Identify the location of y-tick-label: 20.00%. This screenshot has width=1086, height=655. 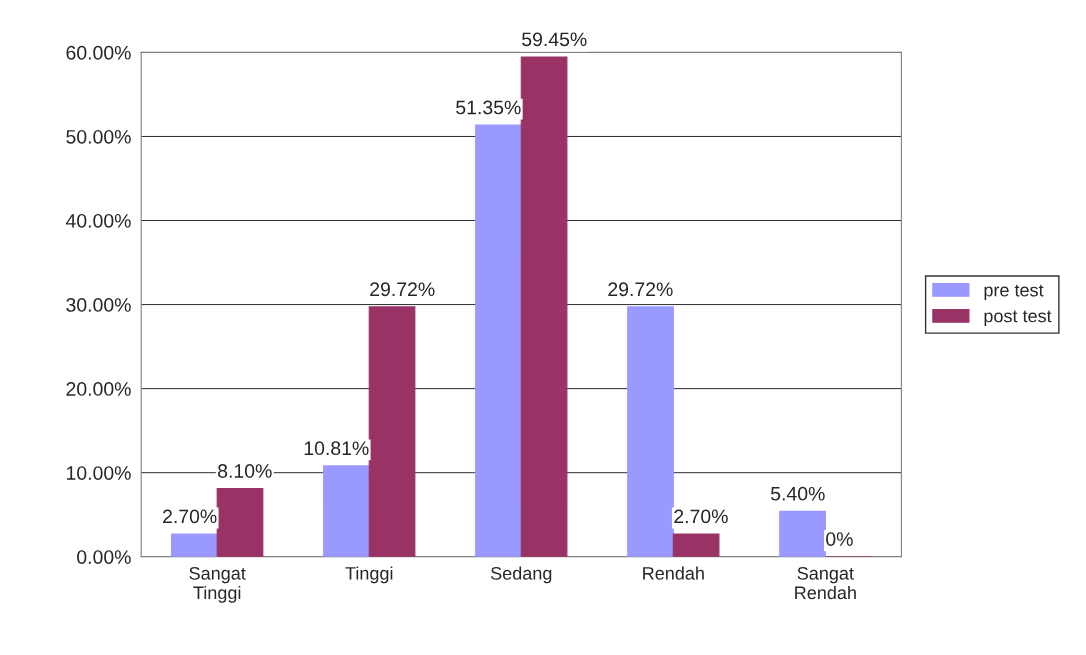
(98, 389).